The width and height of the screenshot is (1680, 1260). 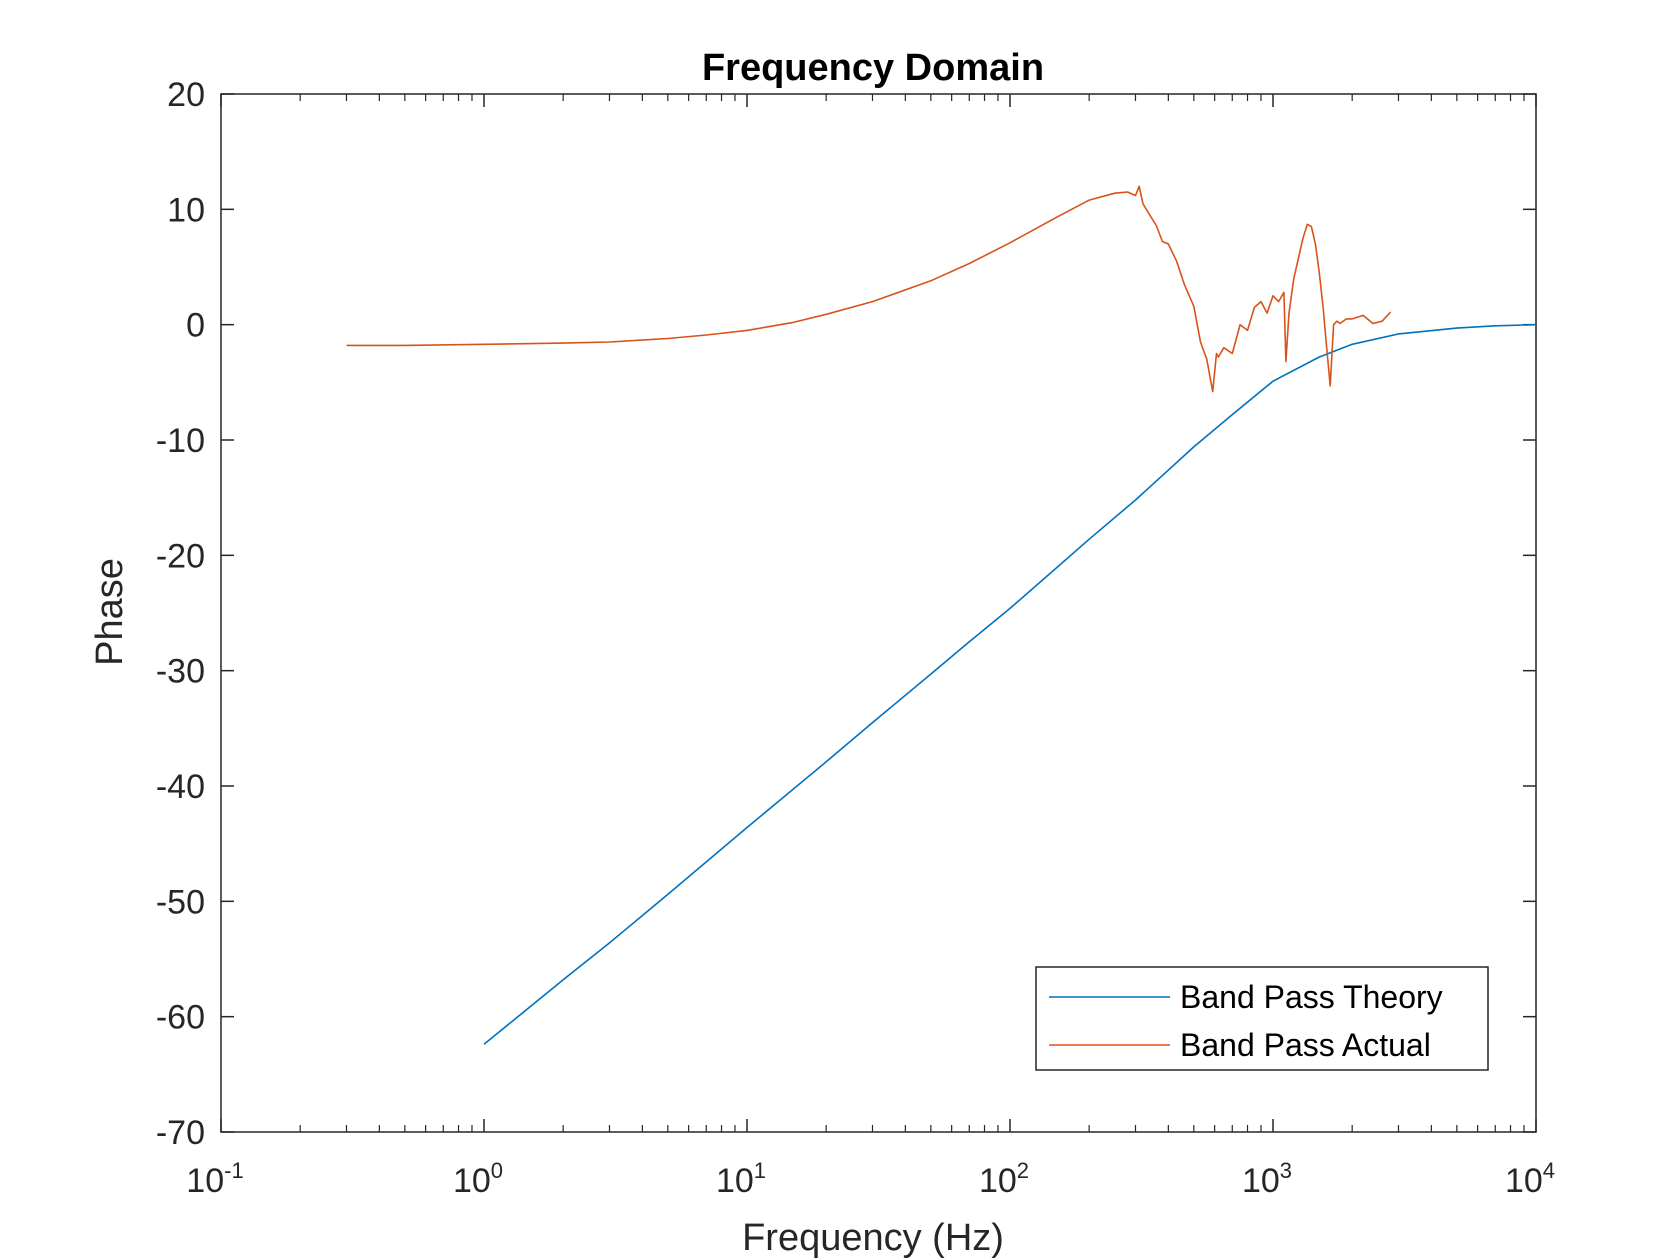 I want to click on y-tick-label: 0, so click(x=195, y=326).